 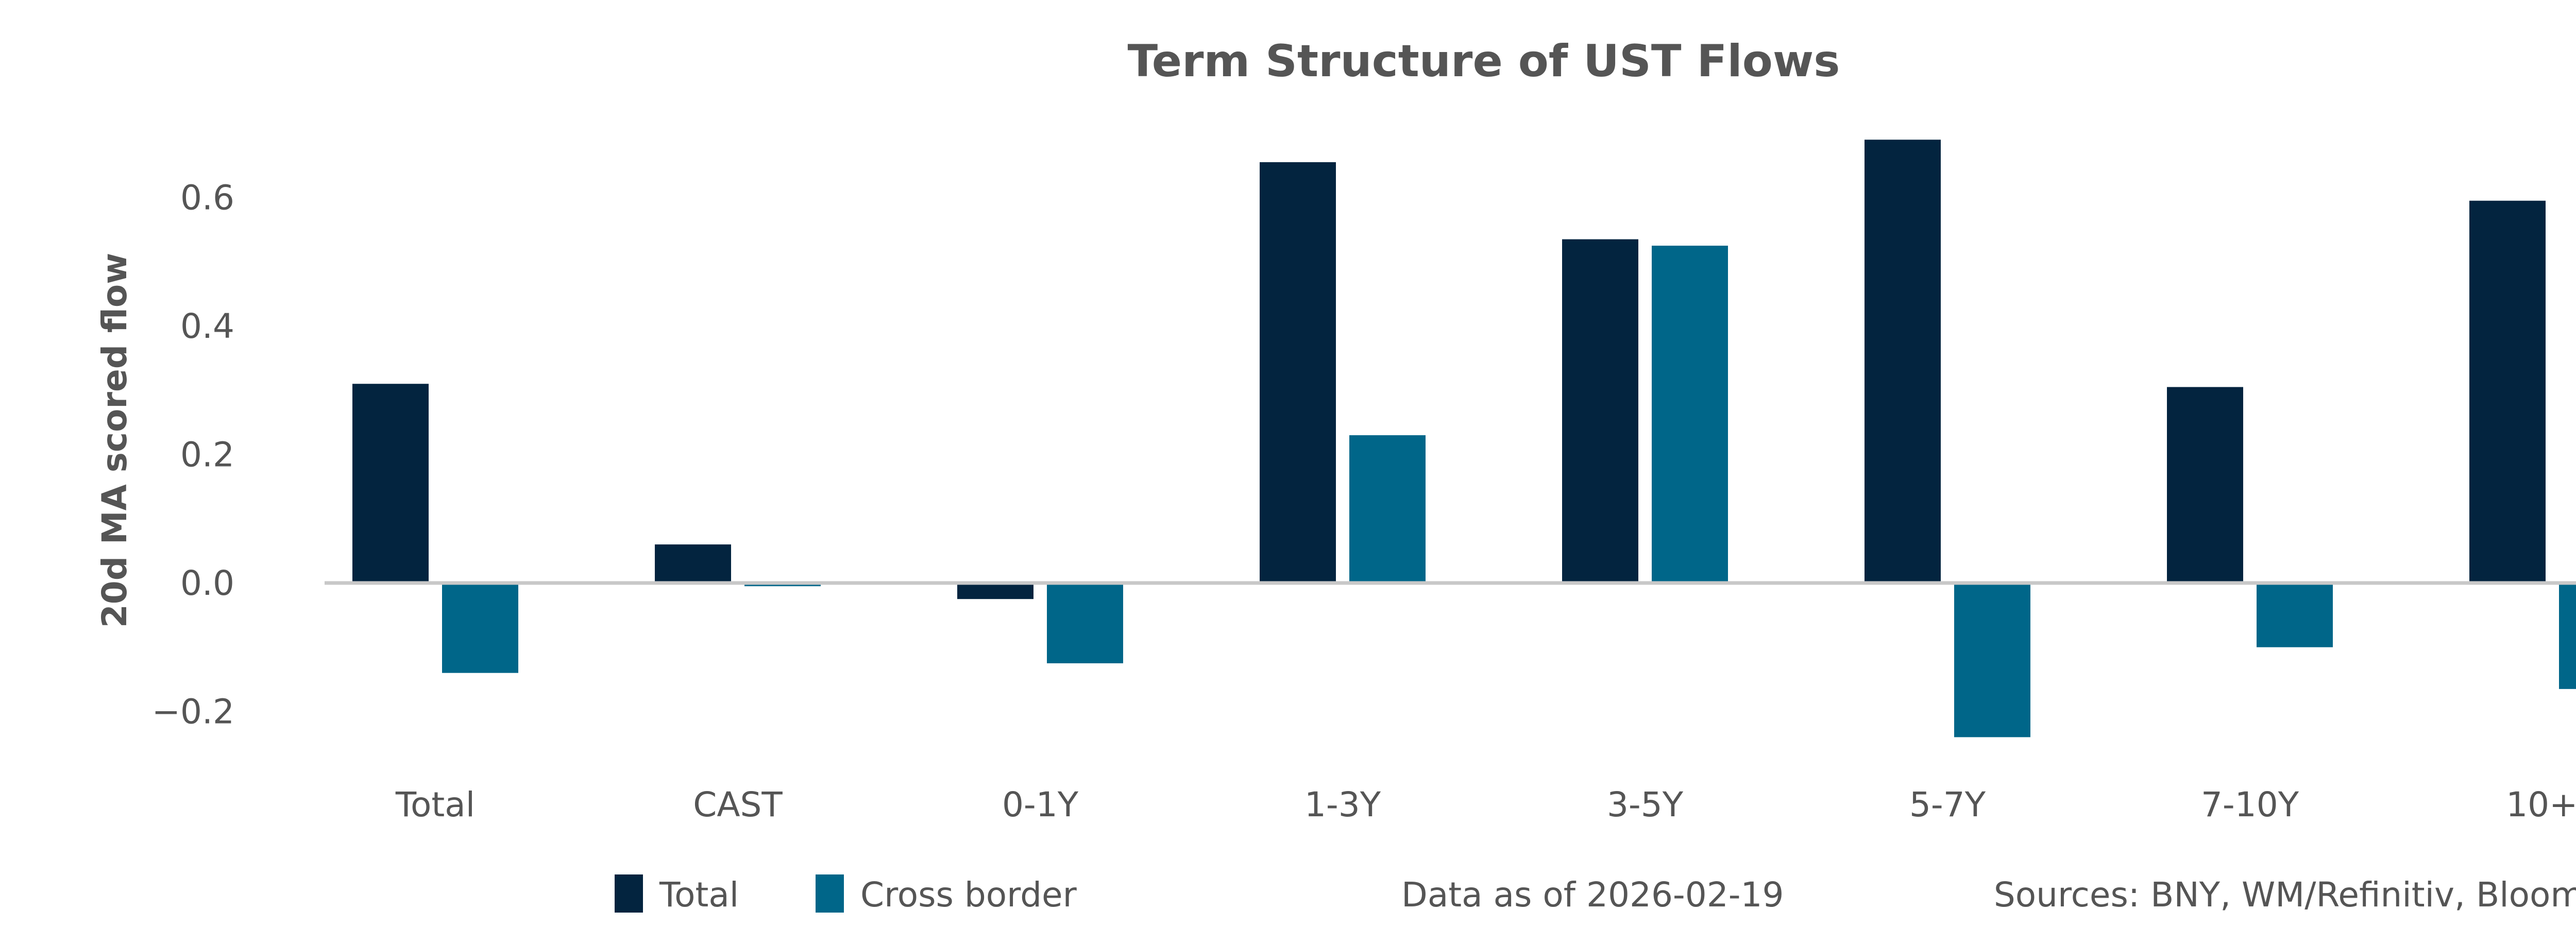 I want to click on x-tick-label: 0-1Y, so click(x=1040, y=805).